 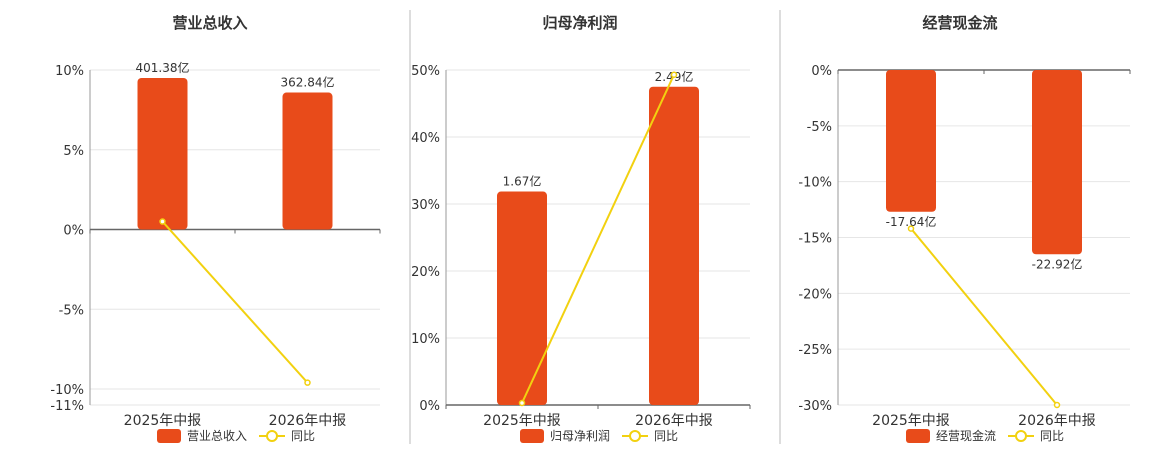 What do you see at coordinates (815, 350) in the screenshot?
I see `y-tick-label: -25%` at bounding box center [815, 350].